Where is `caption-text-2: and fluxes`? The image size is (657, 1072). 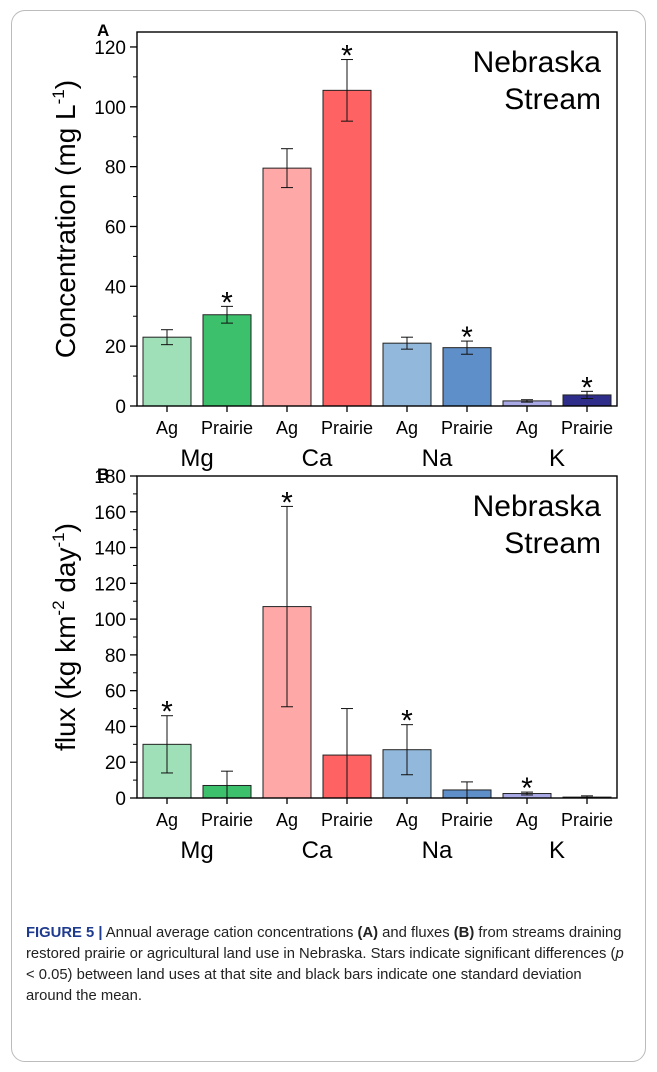
caption-text-2: and fluxes is located at coordinates (416, 932).